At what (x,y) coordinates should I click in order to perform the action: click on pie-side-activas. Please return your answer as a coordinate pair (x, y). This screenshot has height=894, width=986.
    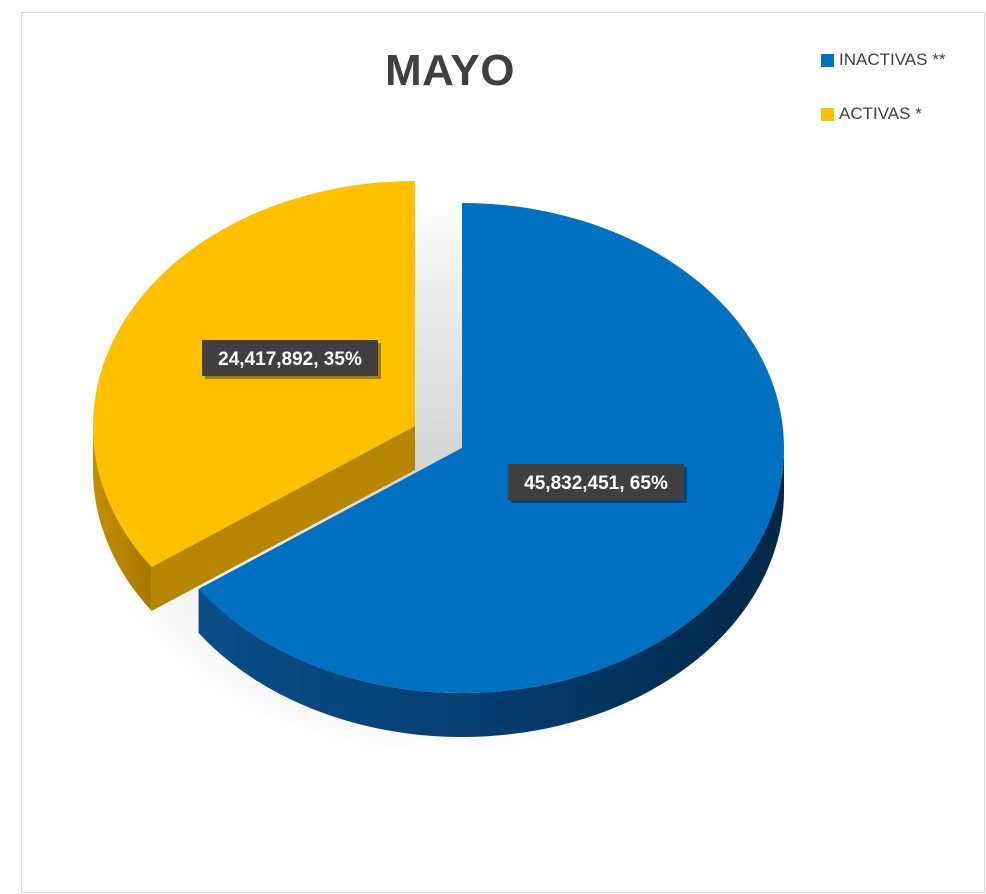
    Looking at the image, I should click on (122, 518).